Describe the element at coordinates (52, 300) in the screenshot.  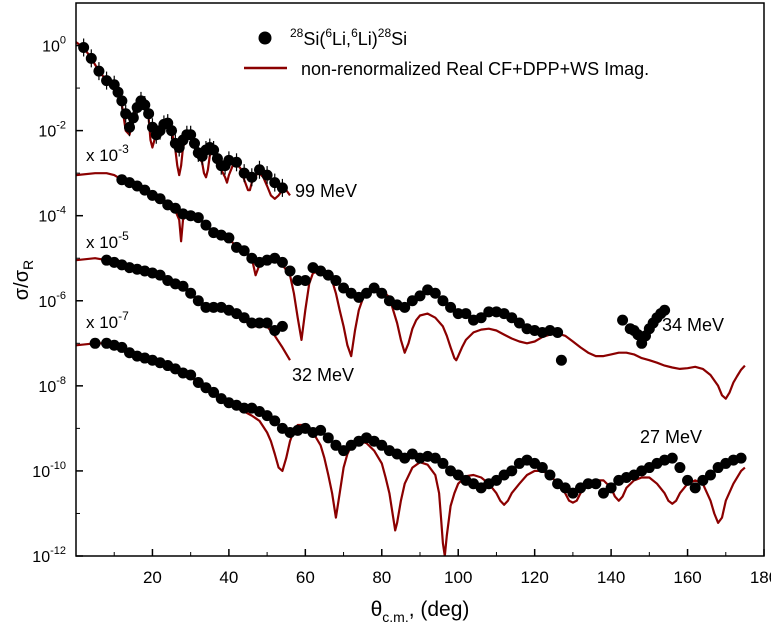
I see `y-tick-label: 10⁻⁶` at that location.